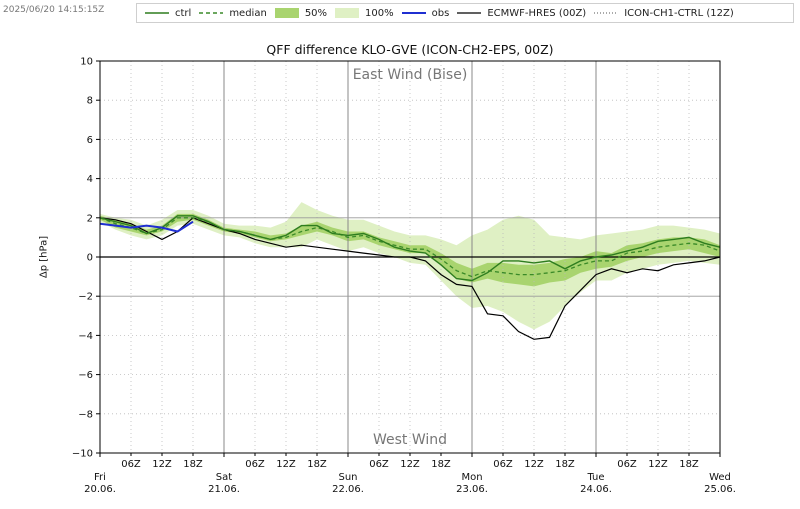 The height and width of the screenshot is (509, 800). Describe the element at coordinates (720, 489) in the screenshot. I see `x-date-label: 25.06.` at that location.